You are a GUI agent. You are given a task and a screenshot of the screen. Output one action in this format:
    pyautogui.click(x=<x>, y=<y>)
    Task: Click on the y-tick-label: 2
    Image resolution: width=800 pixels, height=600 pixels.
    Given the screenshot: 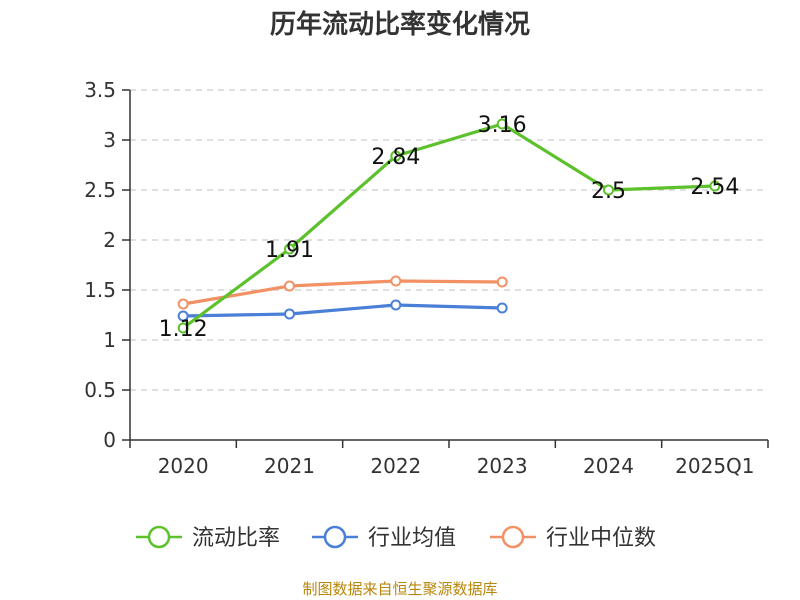 What is the action you would take?
    pyautogui.click(x=109, y=240)
    